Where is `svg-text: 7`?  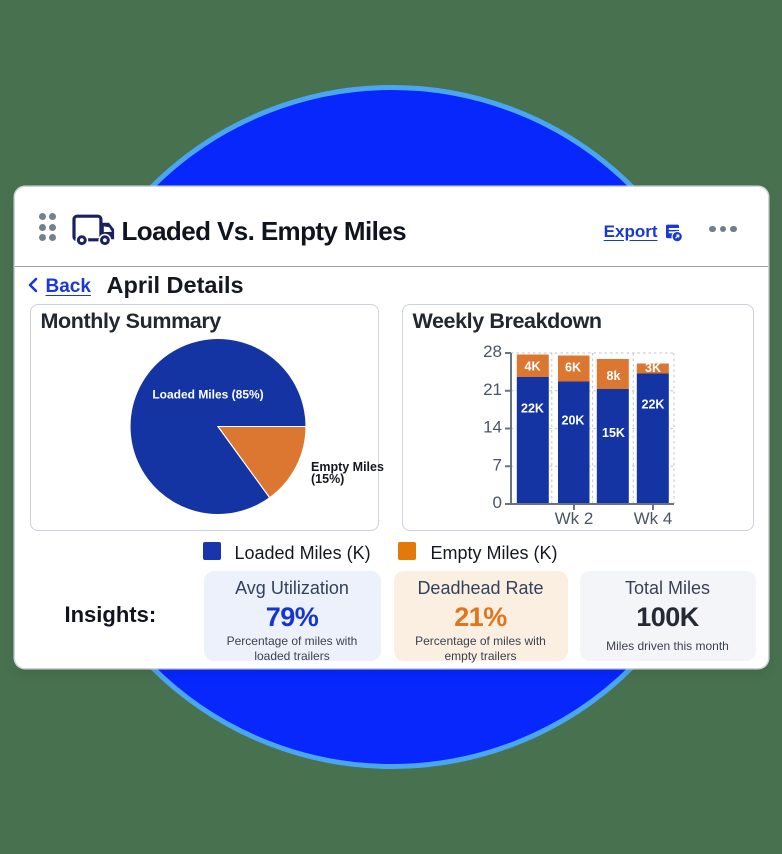
svg-text: 7 is located at coordinates (496, 464).